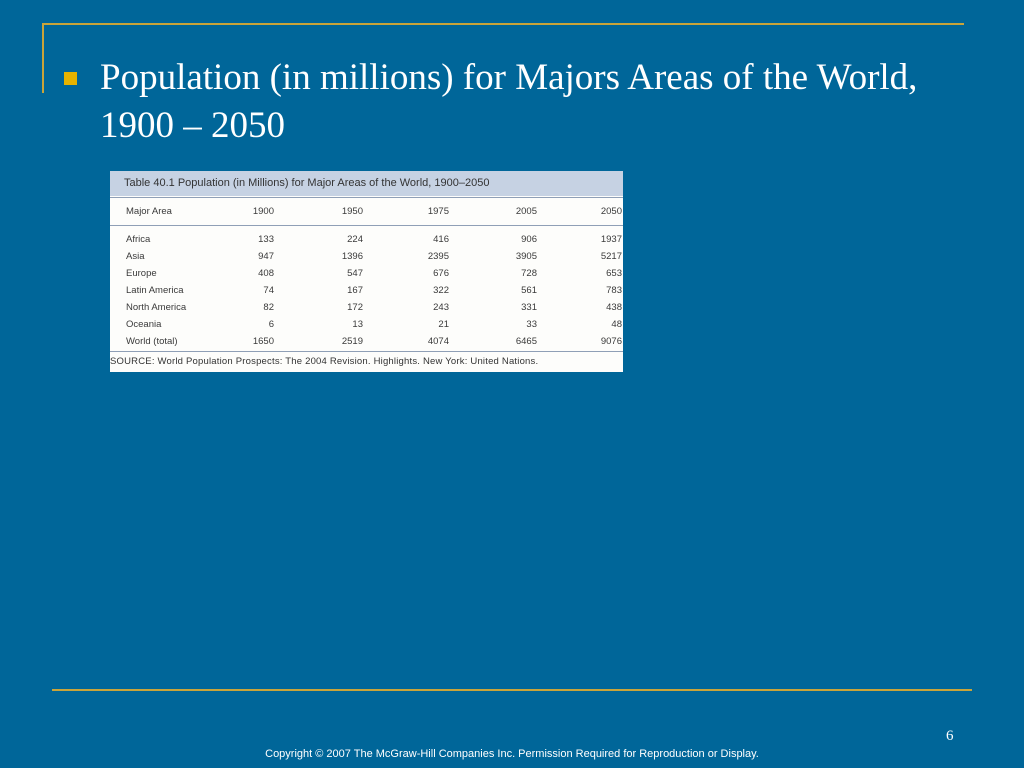 The width and height of the screenshot is (1024, 768). I want to click on frame-left-rule, so click(43, 58).